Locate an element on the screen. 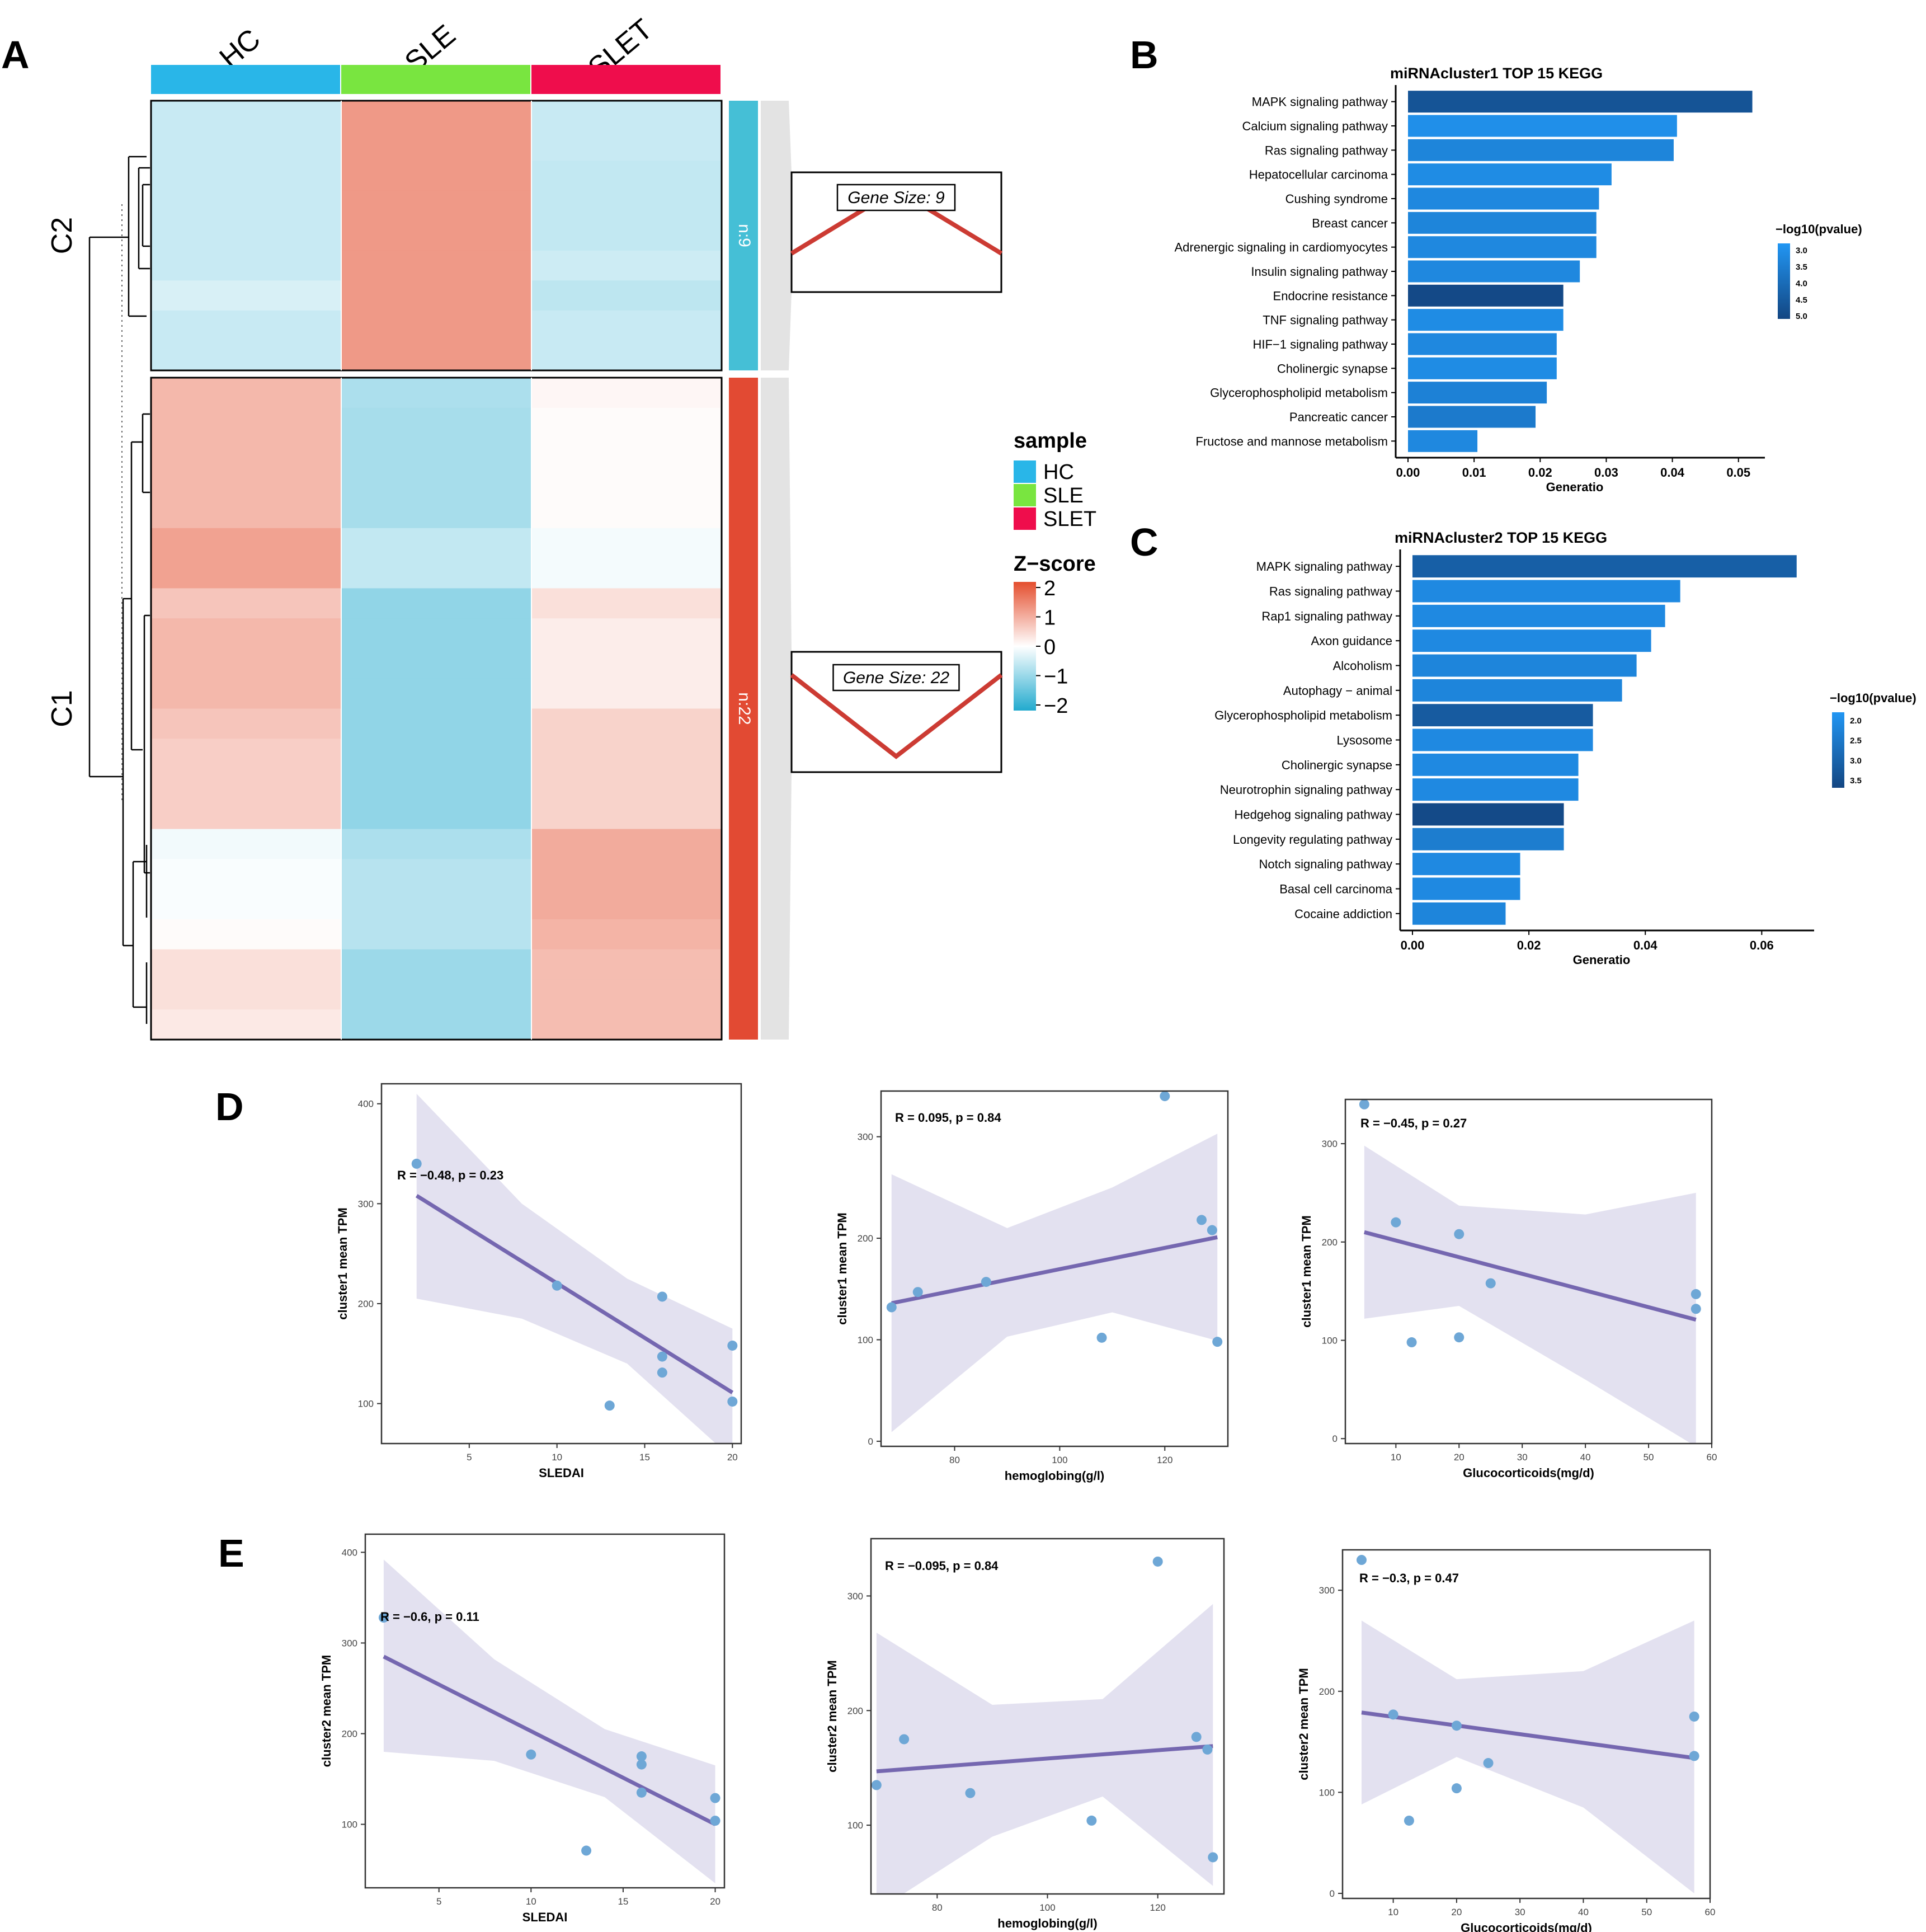 This screenshot has width=1926, height=1932. x-tick-label: 40 is located at coordinates (1585, 1457).